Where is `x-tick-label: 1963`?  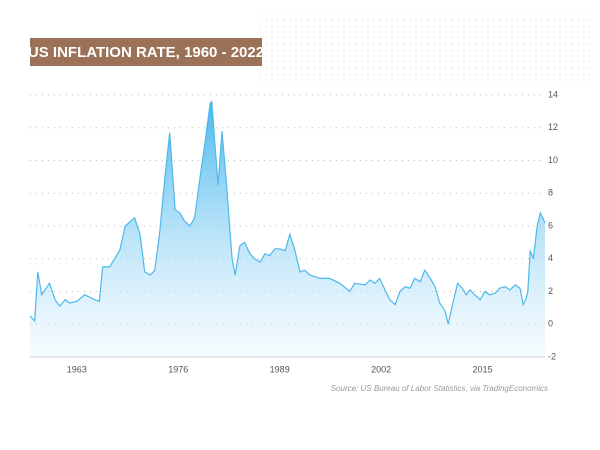 x-tick-label: 1963 is located at coordinates (77, 369).